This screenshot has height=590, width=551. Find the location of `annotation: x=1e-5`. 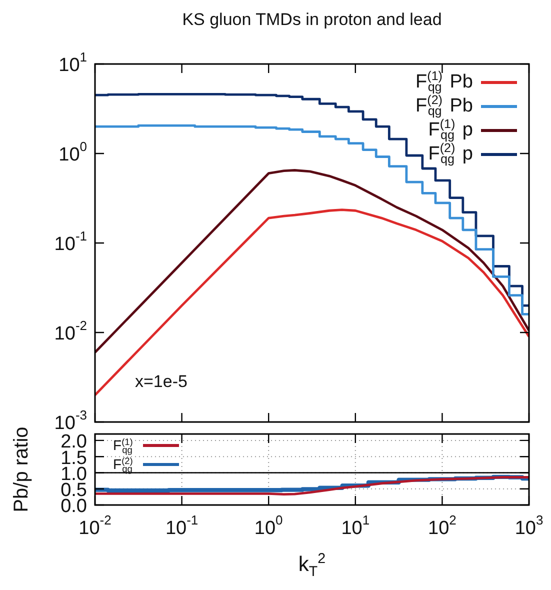

annotation: x=1e-5 is located at coordinates (161, 382).